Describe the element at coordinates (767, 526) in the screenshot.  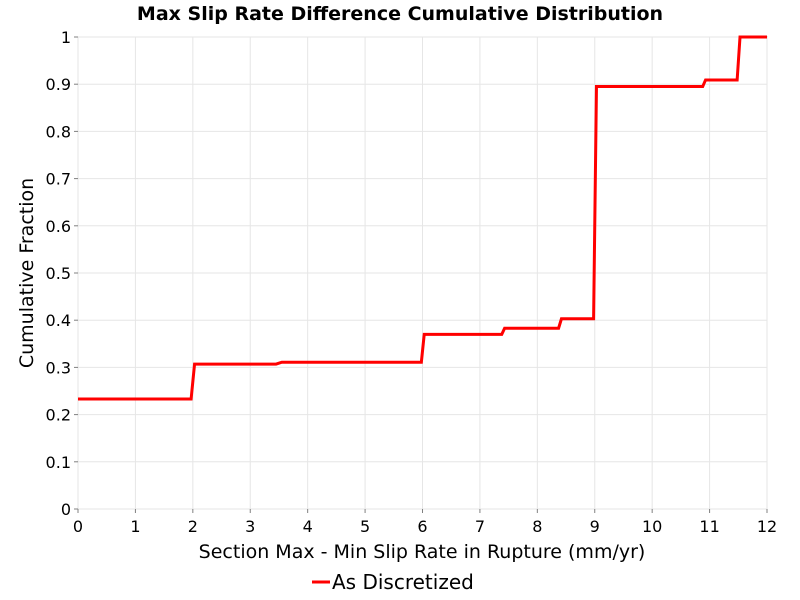
I see `x-tick-label: 12` at that location.